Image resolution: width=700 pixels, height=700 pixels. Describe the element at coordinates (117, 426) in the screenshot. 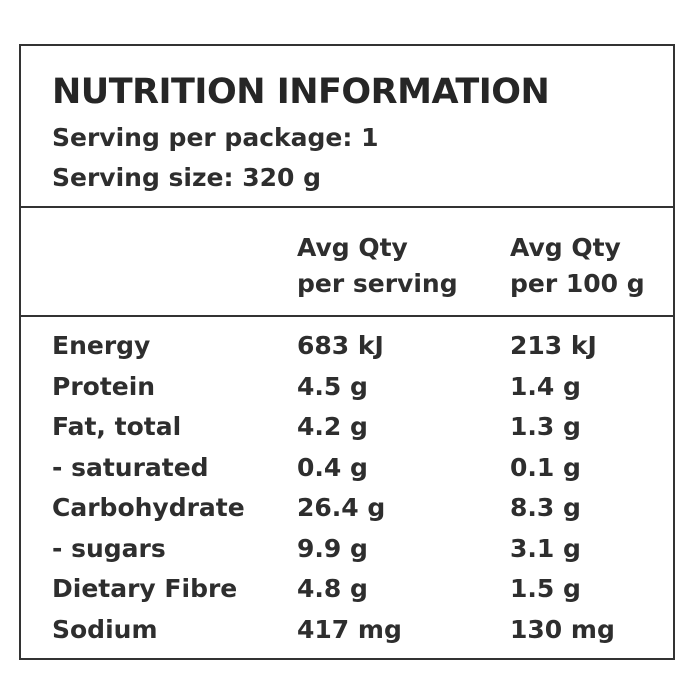

I see `nutrient-name: Fat, total` at that location.